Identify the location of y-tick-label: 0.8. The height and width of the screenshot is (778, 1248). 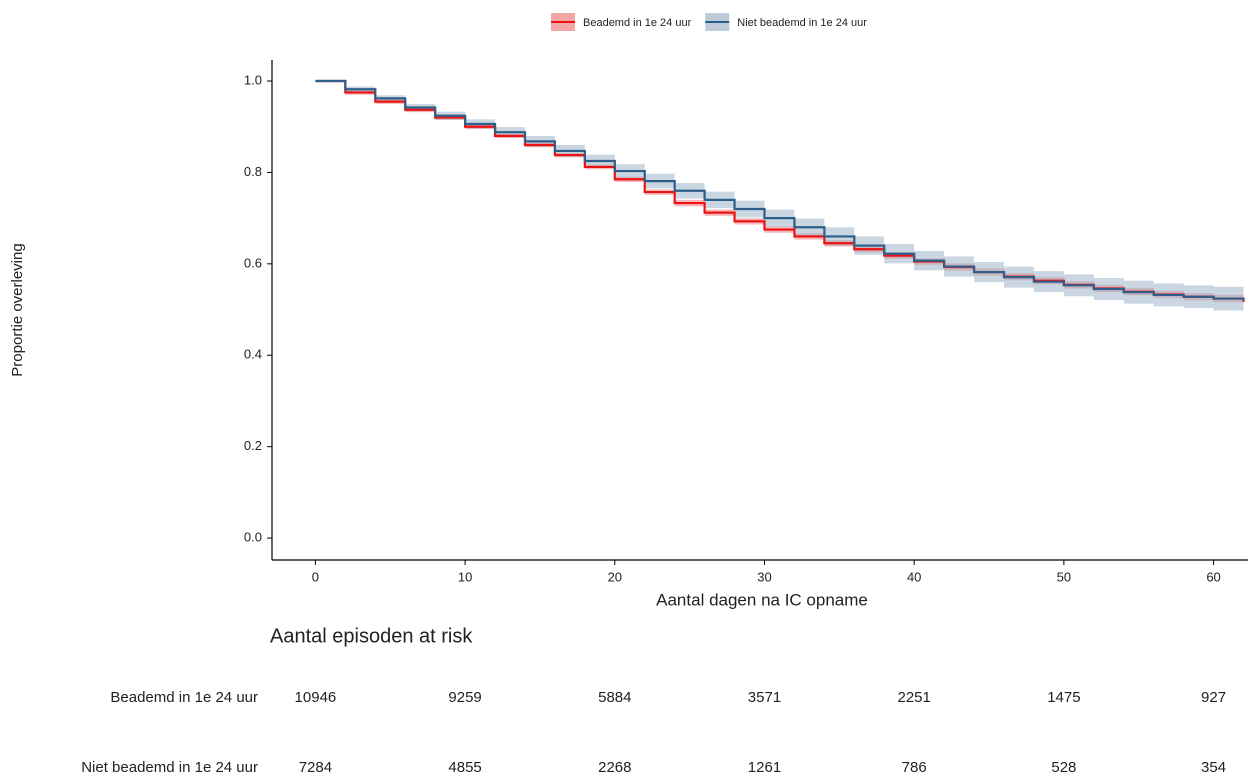
(253, 171).